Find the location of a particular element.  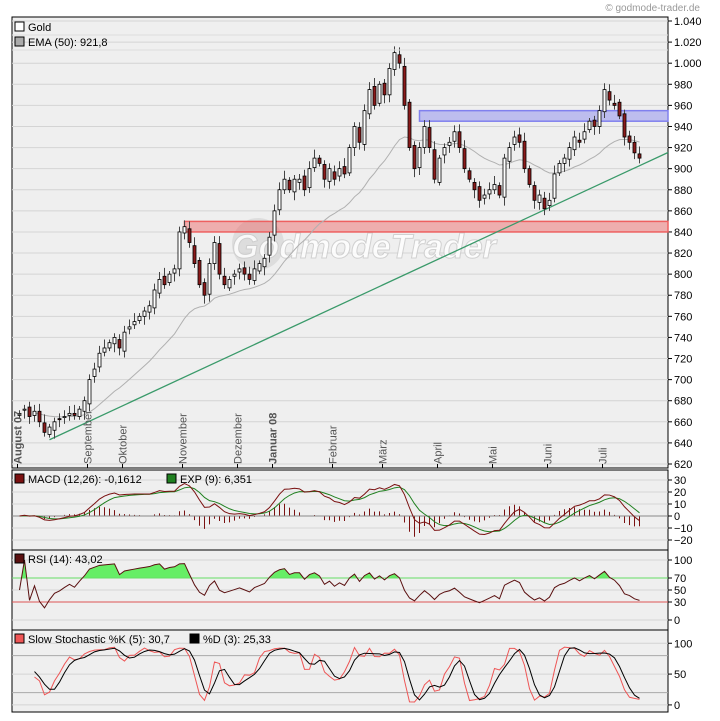

stoch-tick-label: 50 is located at coordinates (680, 675).